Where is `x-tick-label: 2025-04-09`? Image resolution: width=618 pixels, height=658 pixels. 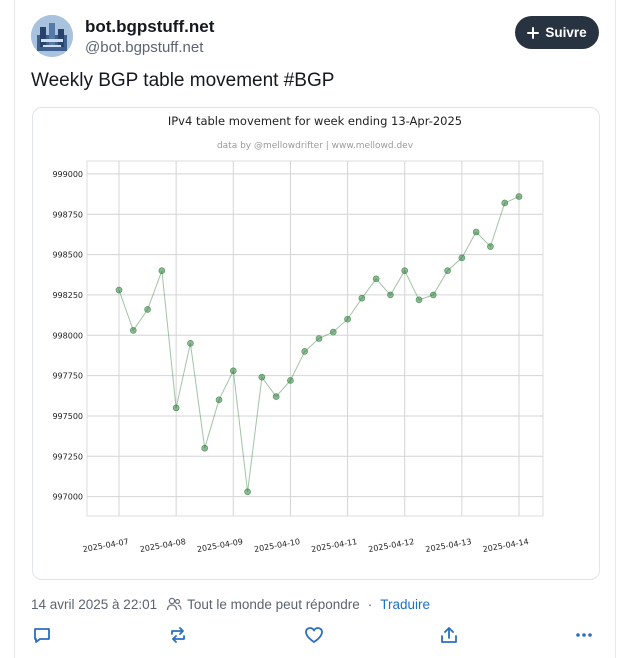
x-tick-label: 2025-04-09 is located at coordinates (219, 545).